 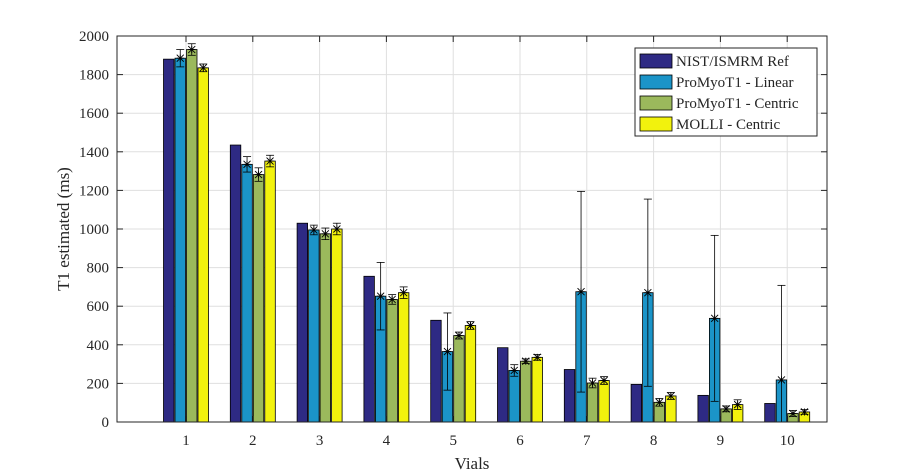 What do you see at coordinates (520, 441) in the screenshot?
I see `x-tick-label: 6` at bounding box center [520, 441].